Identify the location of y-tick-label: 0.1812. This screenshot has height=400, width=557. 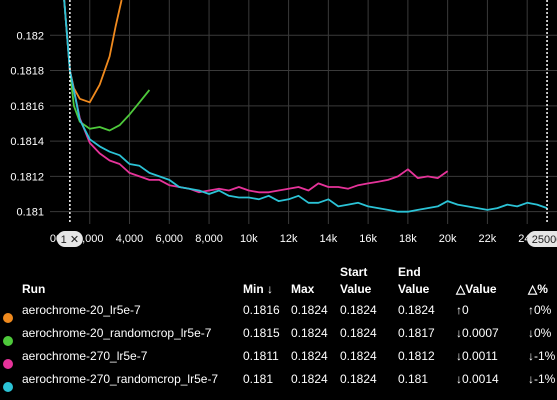
(27, 177).